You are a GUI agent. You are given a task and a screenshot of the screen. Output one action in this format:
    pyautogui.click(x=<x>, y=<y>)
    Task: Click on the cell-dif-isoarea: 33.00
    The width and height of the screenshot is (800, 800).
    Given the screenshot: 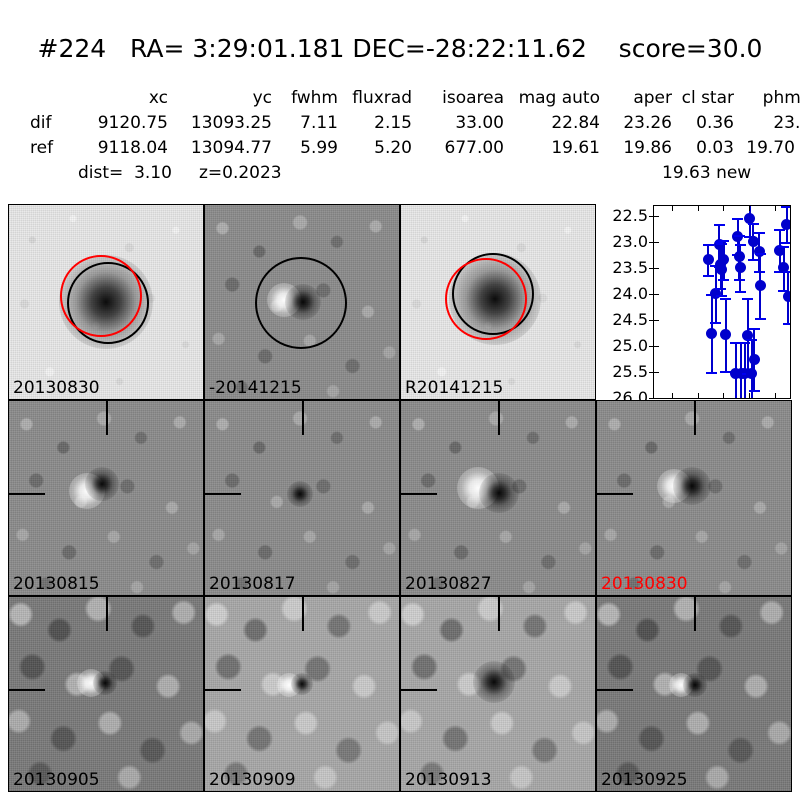 What is the action you would take?
    pyautogui.click(x=479, y=123)
    